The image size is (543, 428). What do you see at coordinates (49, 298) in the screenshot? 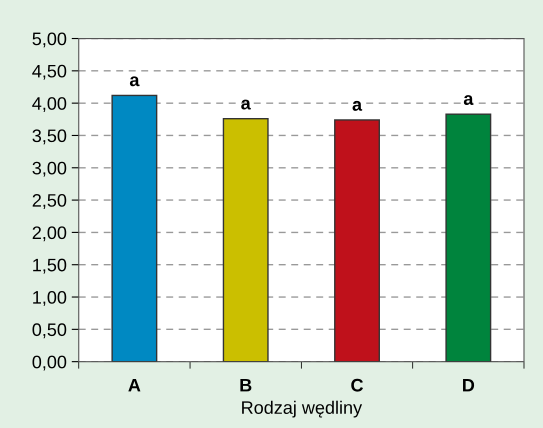
I see `y-tick-label: 1,00` at bounding box center [49, 298].